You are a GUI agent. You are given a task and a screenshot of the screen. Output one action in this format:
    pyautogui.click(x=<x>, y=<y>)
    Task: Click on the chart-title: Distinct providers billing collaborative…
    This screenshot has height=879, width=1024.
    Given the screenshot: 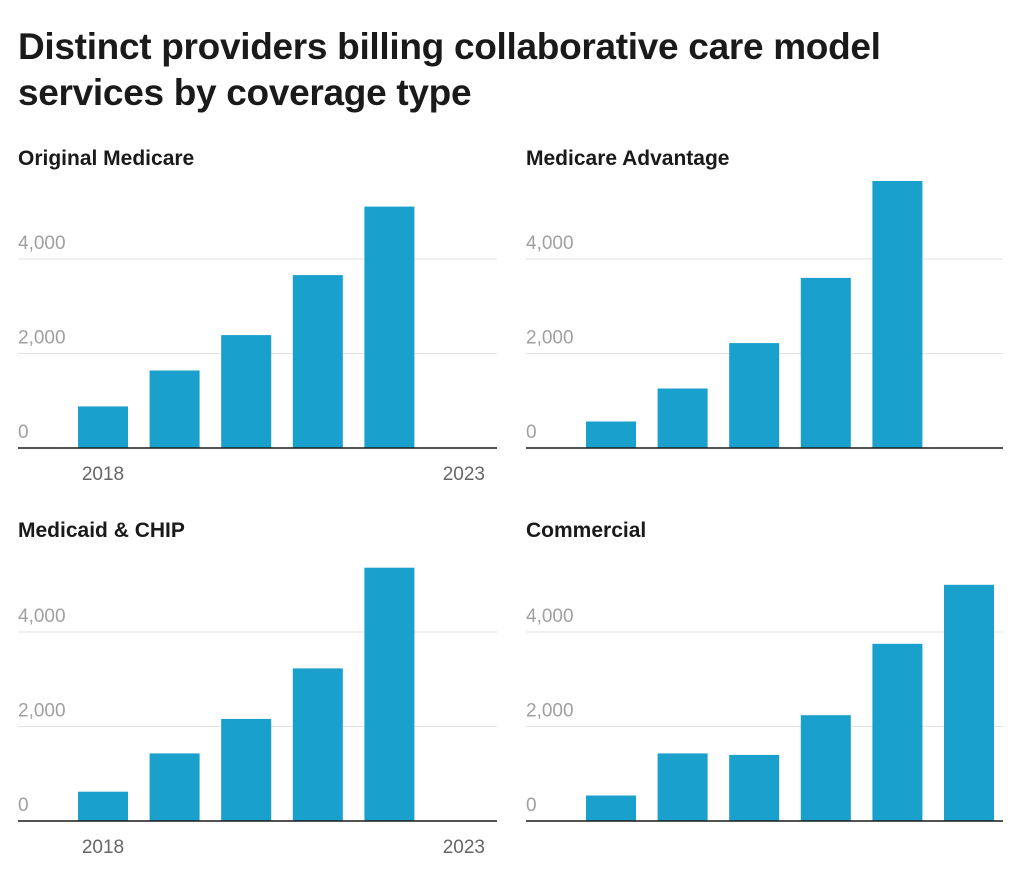 What is the action you would take?
    pyautogui.click(x=449, y=69)
    